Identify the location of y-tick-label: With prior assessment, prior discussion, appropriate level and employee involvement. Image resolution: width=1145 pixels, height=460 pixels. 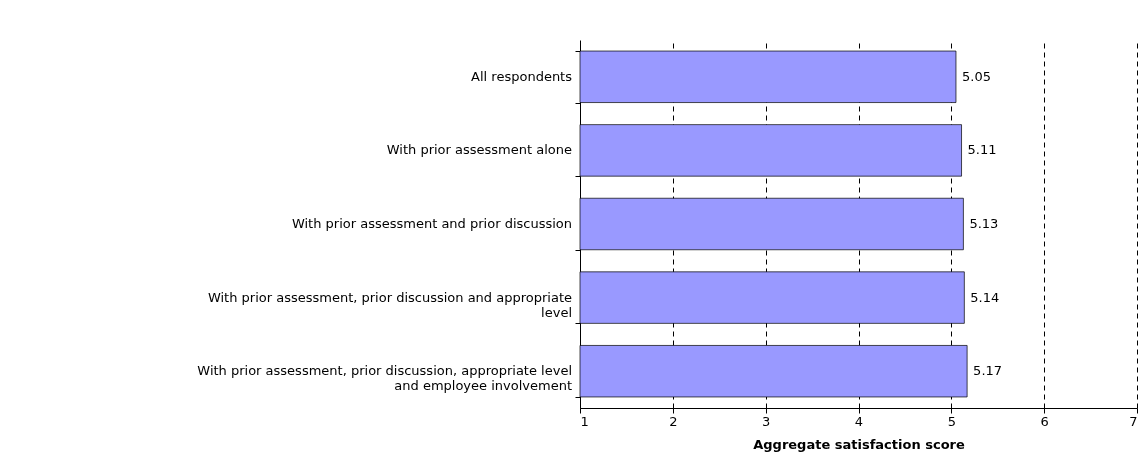
(384, 378).